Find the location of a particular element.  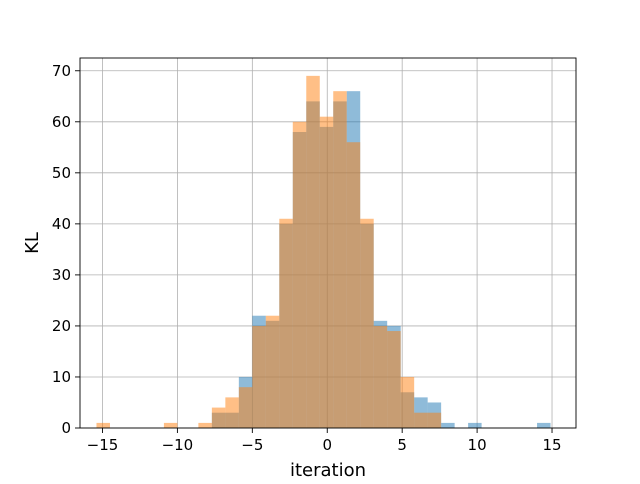

y-tick-label: 0 is located at coordinates (66, 428).